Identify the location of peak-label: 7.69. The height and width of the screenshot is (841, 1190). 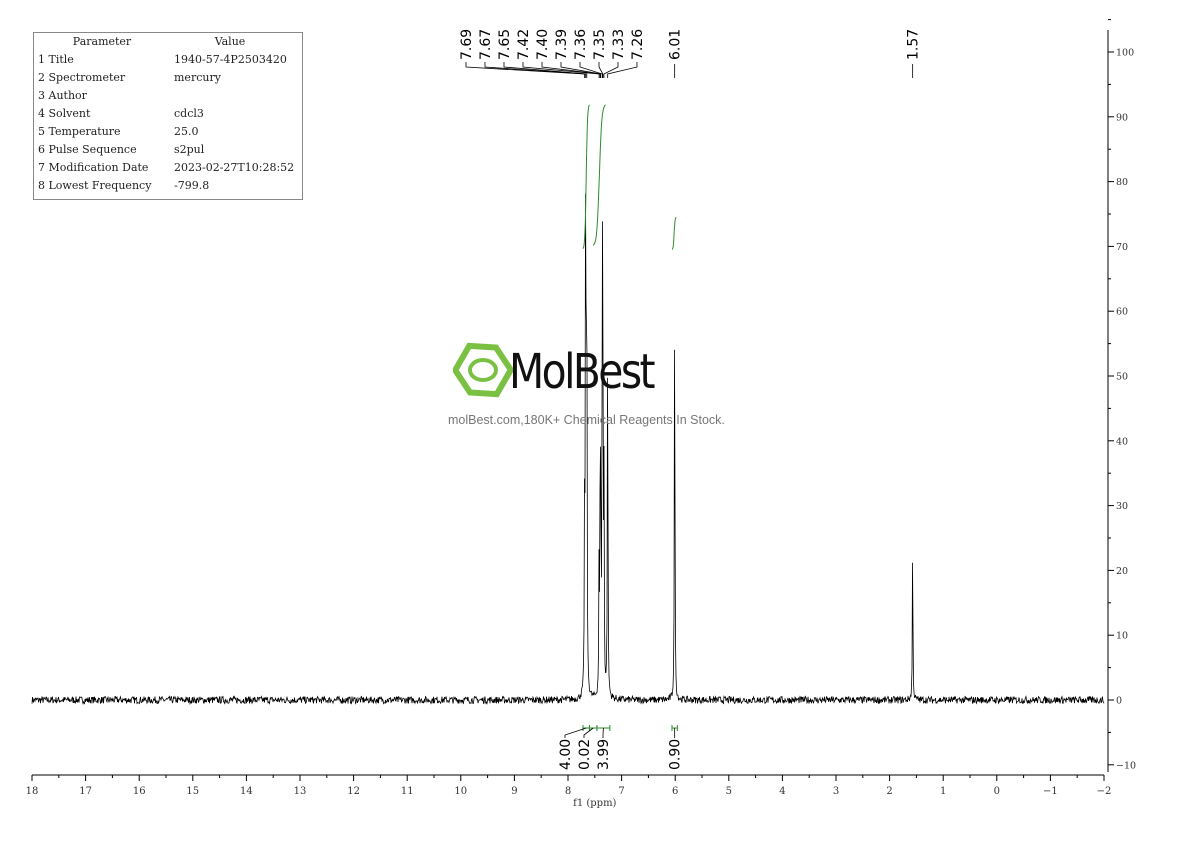
(467, 44).